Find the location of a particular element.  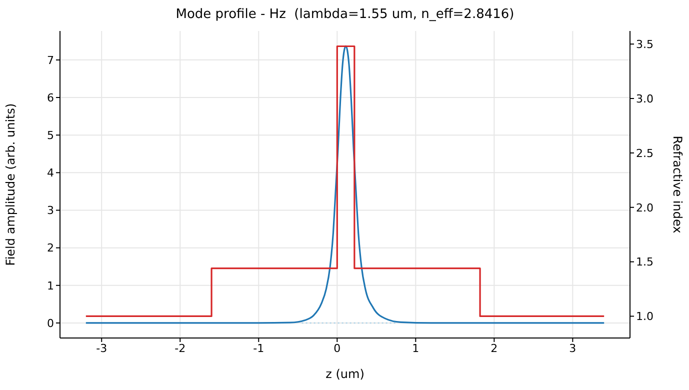

x-tick-label: -2 is located at coordinates (180, 348).